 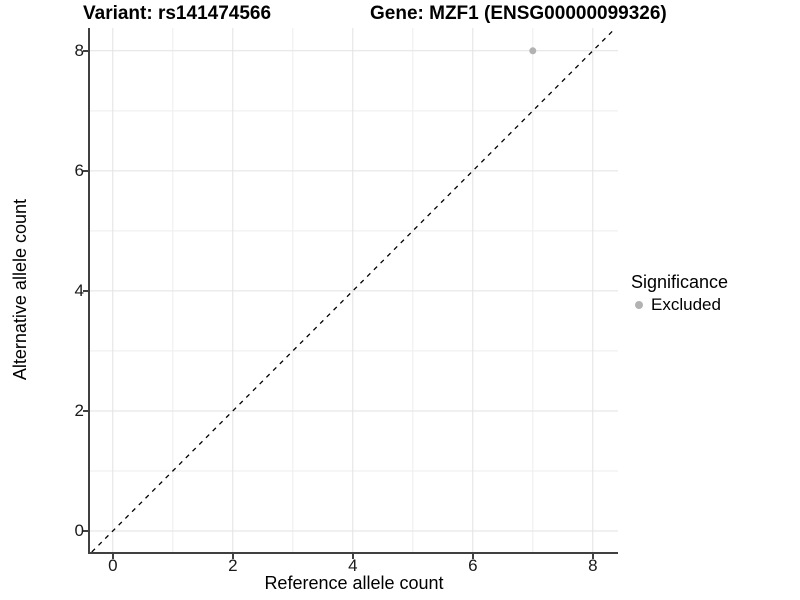 I want to click on x-axis-title: Reference allele count, so click(x=354, y=583).